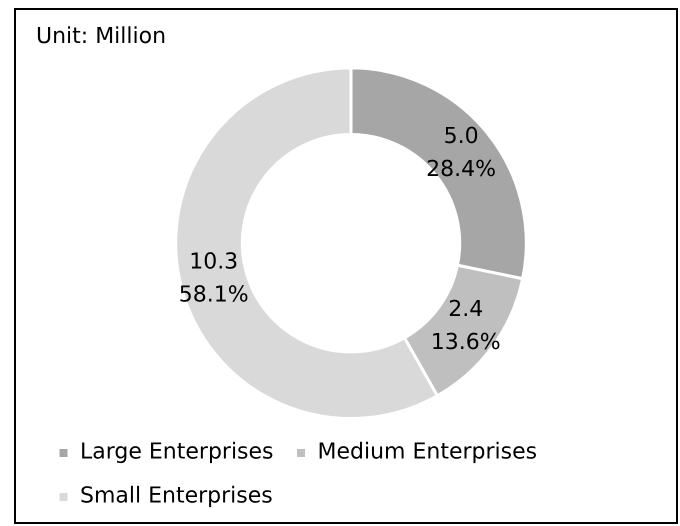  I want to click on data-label: 10.3 58.1%, so click(213, 279).